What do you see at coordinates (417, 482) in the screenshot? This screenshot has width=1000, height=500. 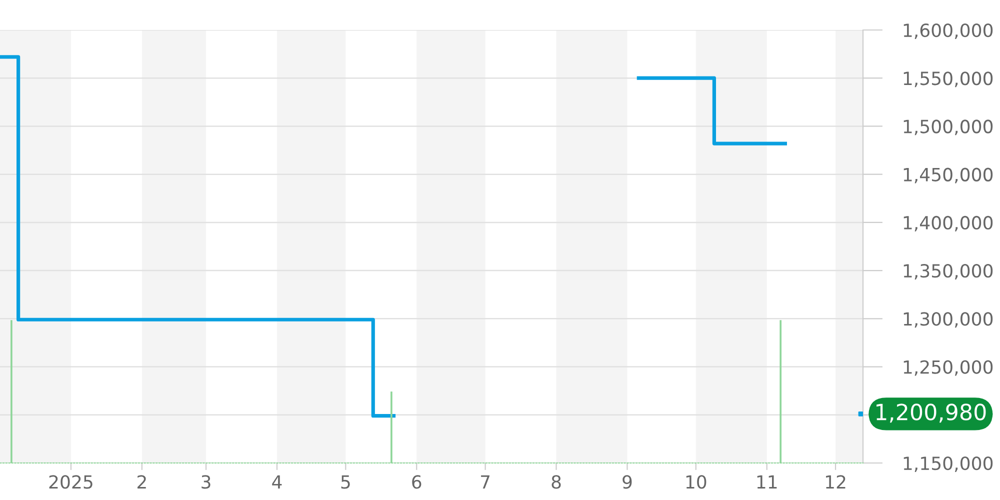 I see `x-tick-label: 6` at bounding box center [417, 482].